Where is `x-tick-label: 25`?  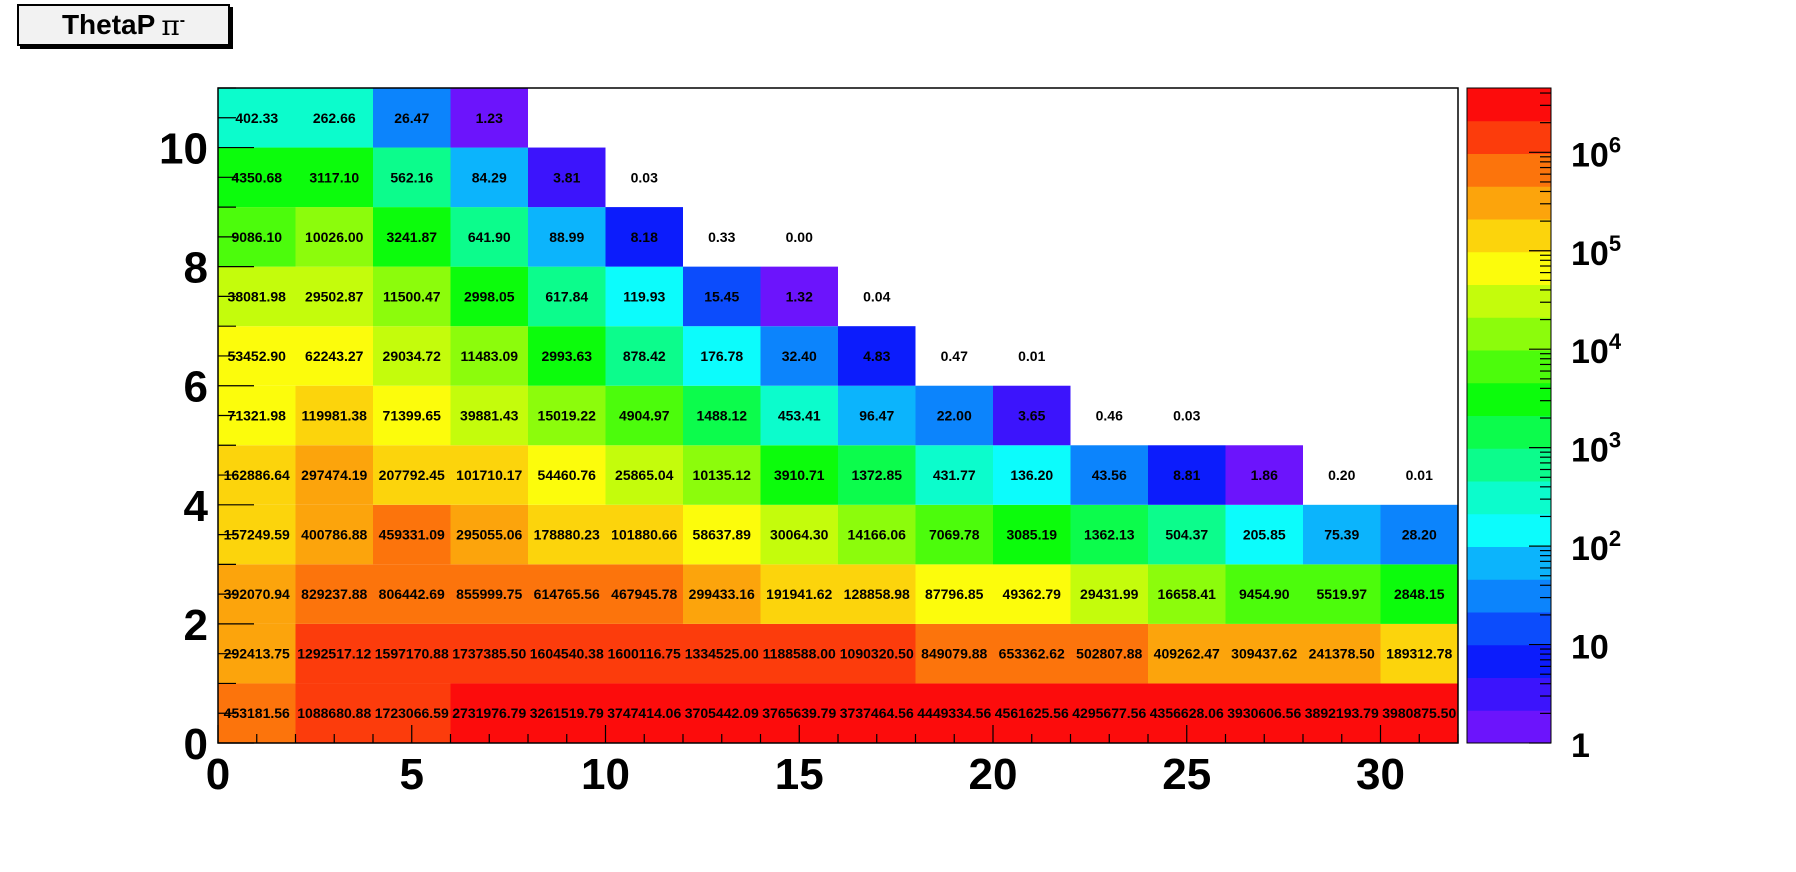
x-tick-label: 25 is located at coordinates (1186, 774).